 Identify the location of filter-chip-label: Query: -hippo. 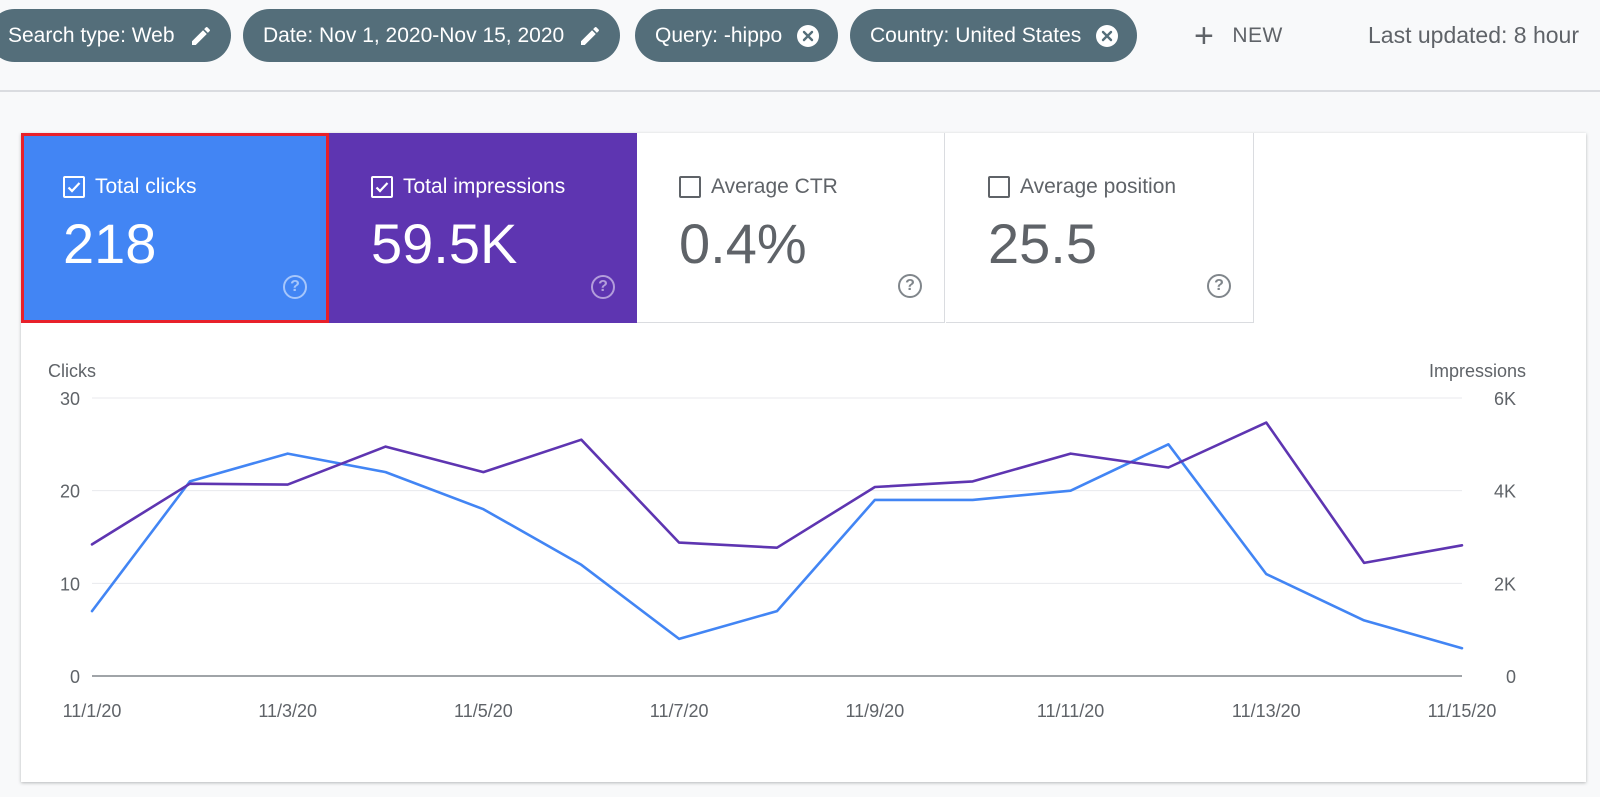
(719, 35).